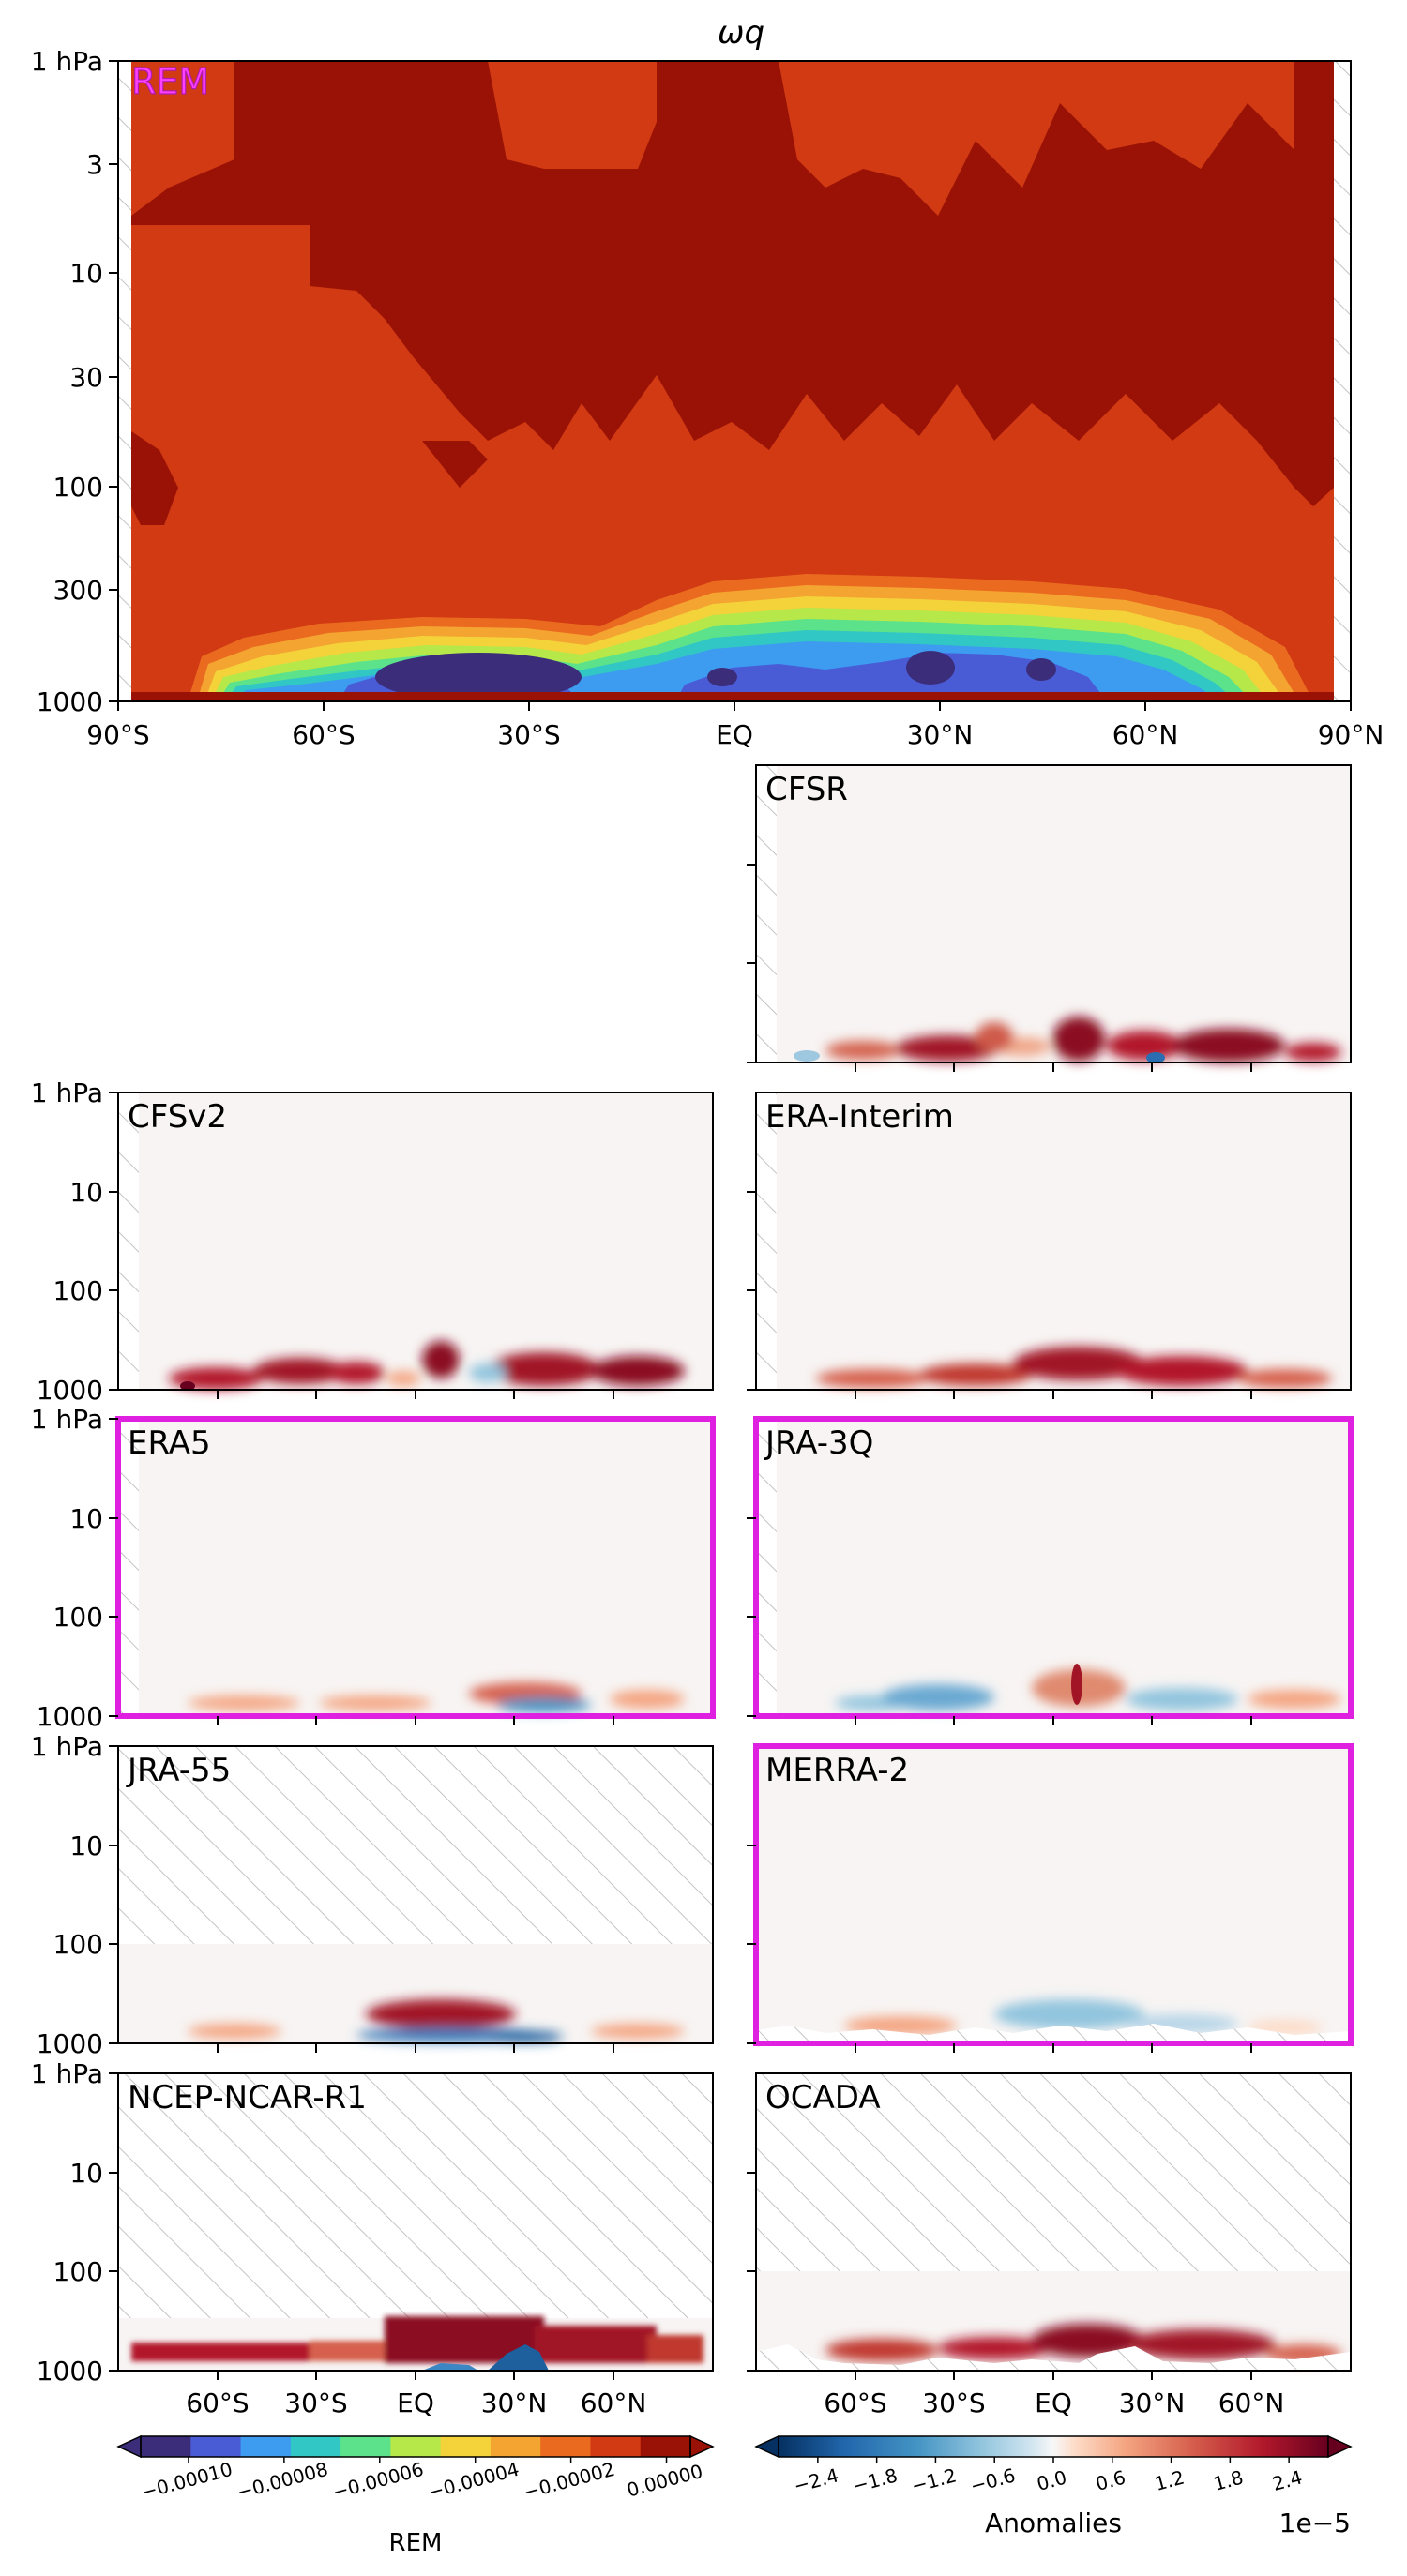 The height and width of the screenshot is (2576, 1407). I want to click on rem-x-tick-label: 30°N, so click(940, 734).